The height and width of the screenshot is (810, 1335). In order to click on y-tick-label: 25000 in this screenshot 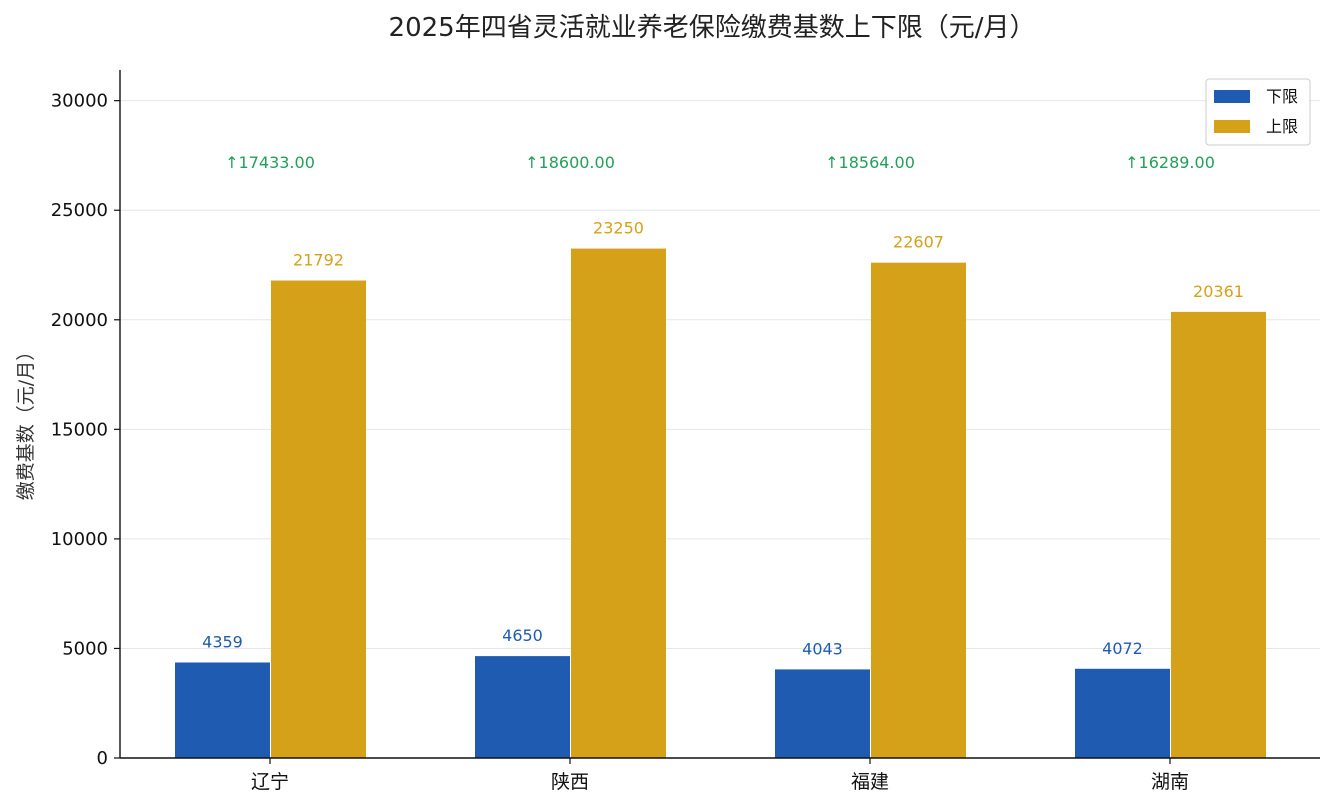, I will do `click(79, 210)`.